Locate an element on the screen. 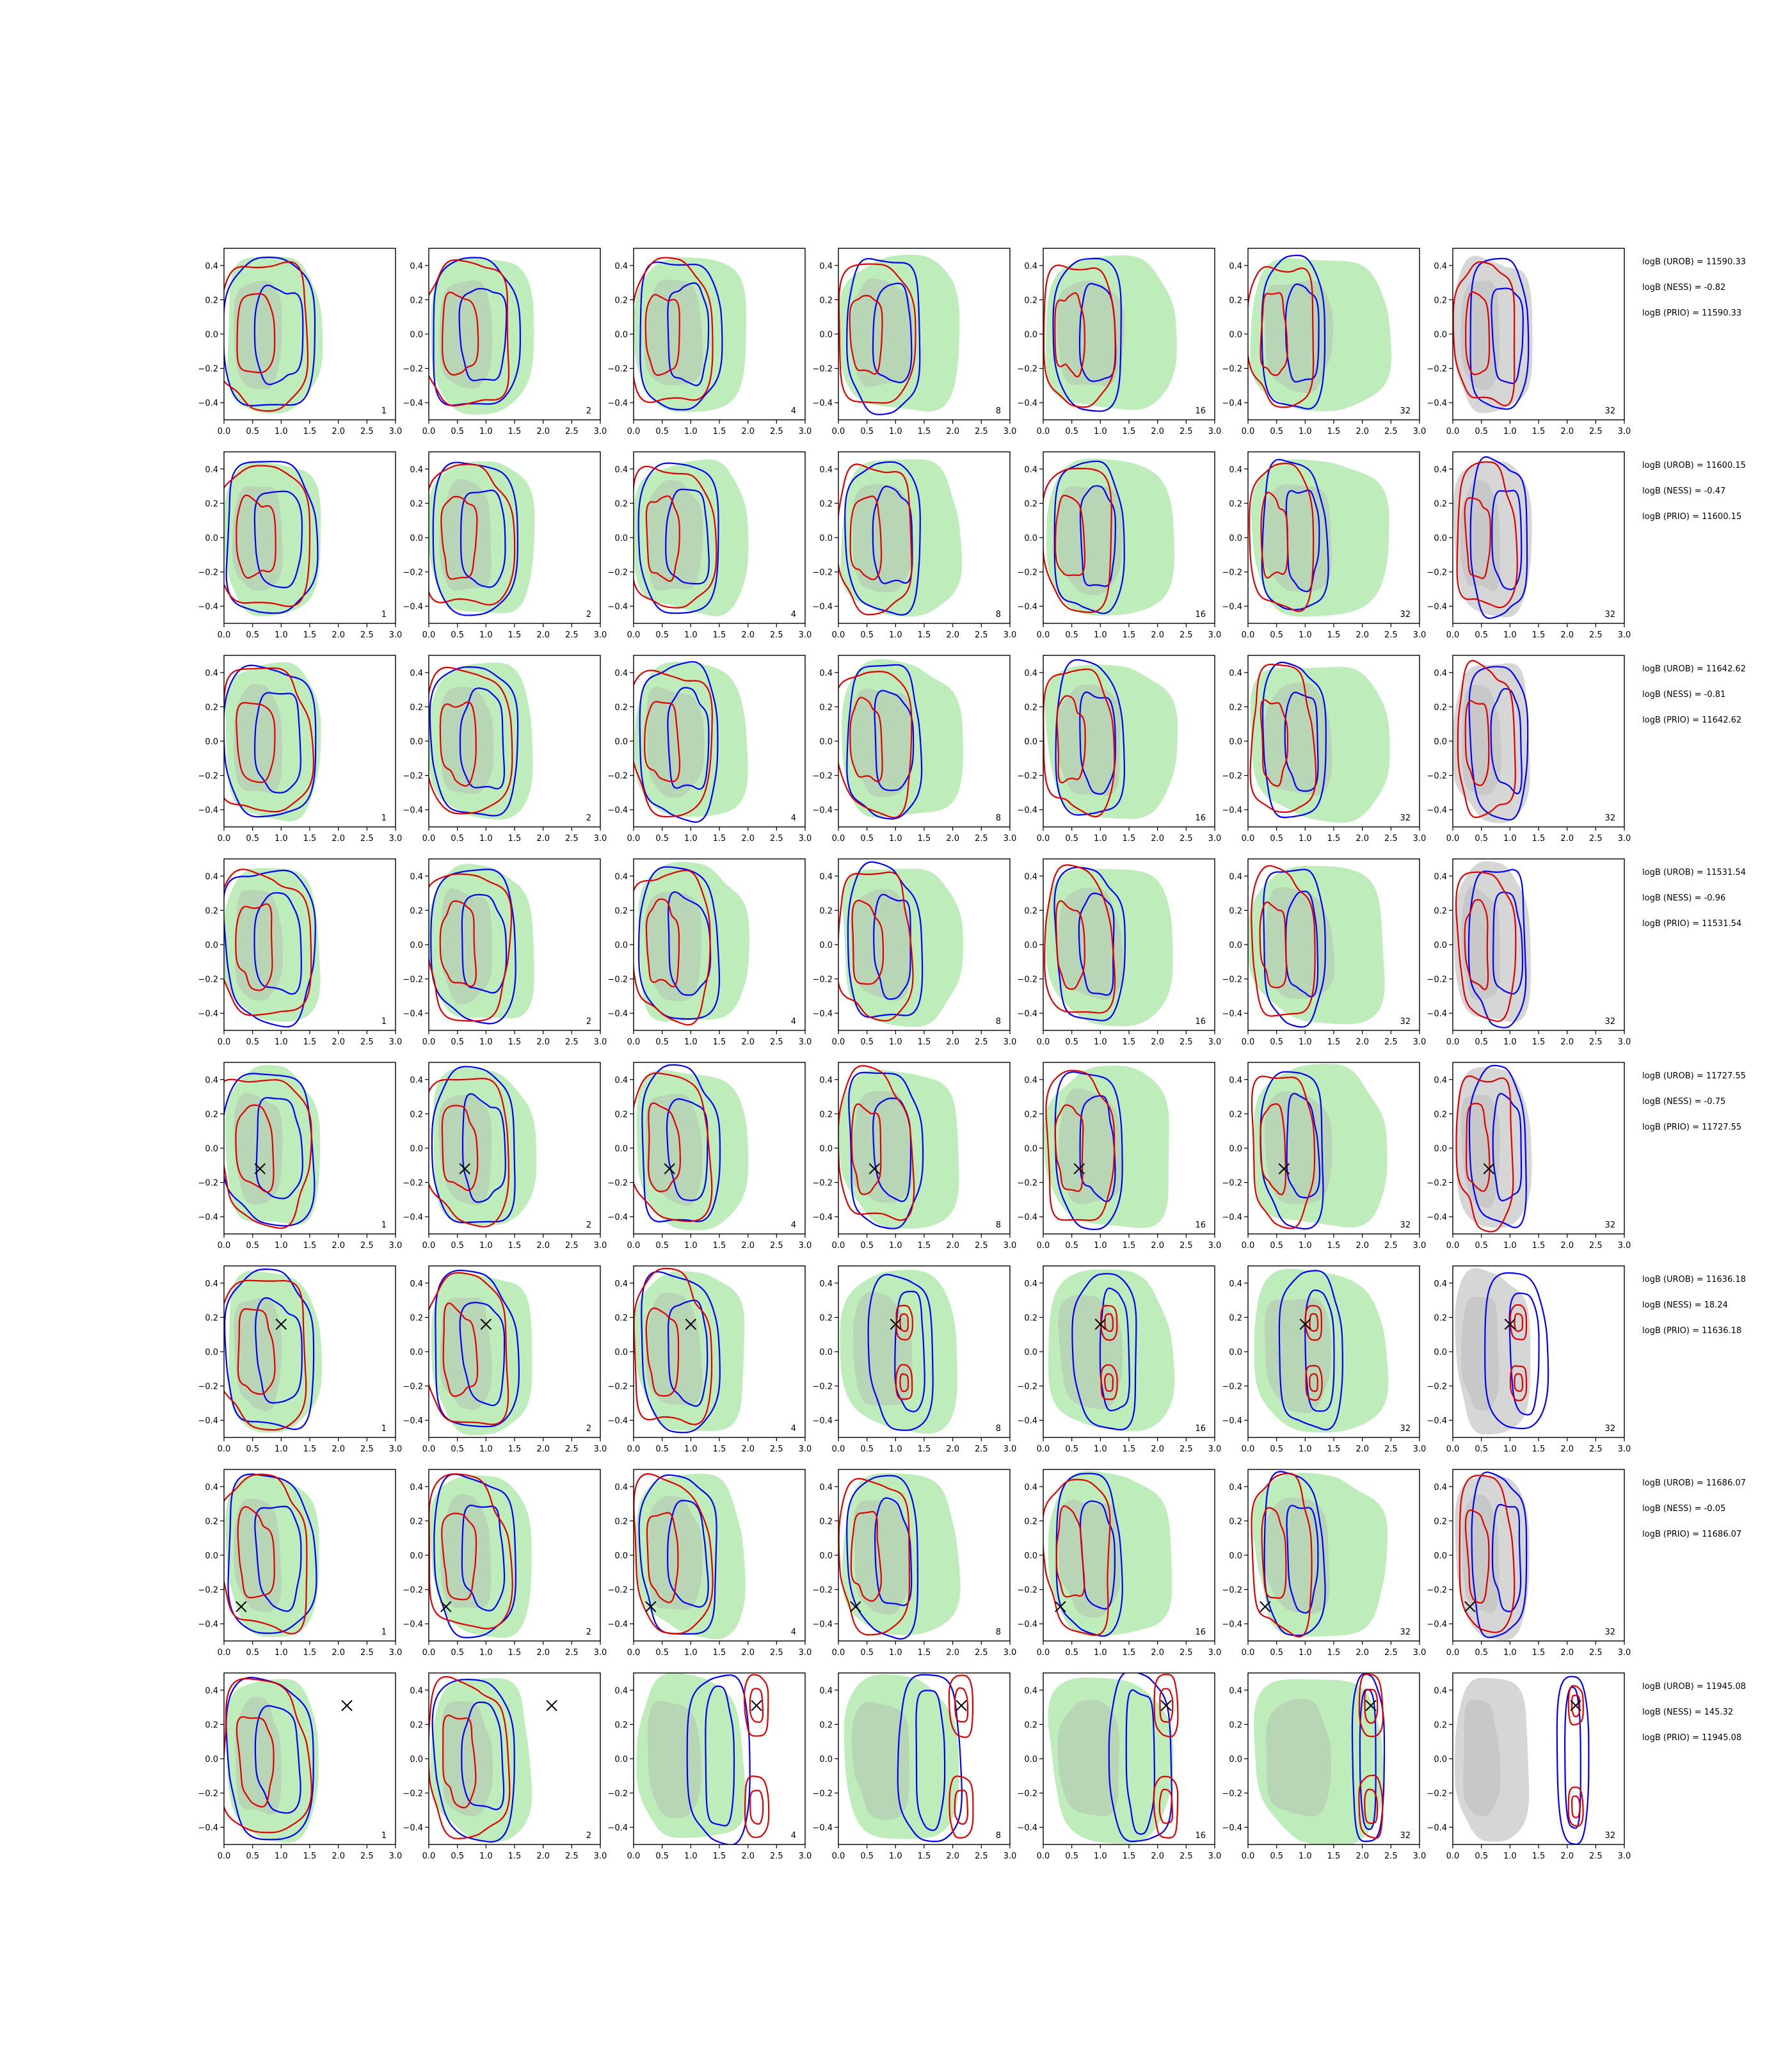 Image resolution: width=1792 pixels, height=2048 pixels. logb-line: logB (PRIO) = 11642.62 is located at coordinates (1691, 720).